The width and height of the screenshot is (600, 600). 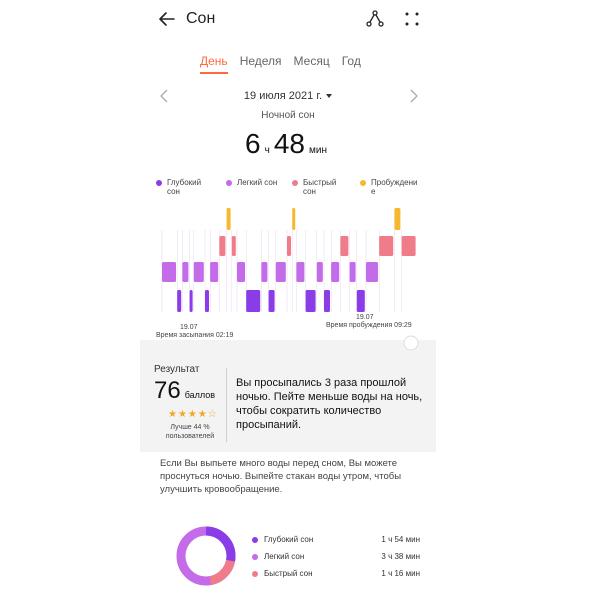 I want to click on stat-row-rem: Быстрый сон 1 ч 16 мин, so click(x=337, y=573).